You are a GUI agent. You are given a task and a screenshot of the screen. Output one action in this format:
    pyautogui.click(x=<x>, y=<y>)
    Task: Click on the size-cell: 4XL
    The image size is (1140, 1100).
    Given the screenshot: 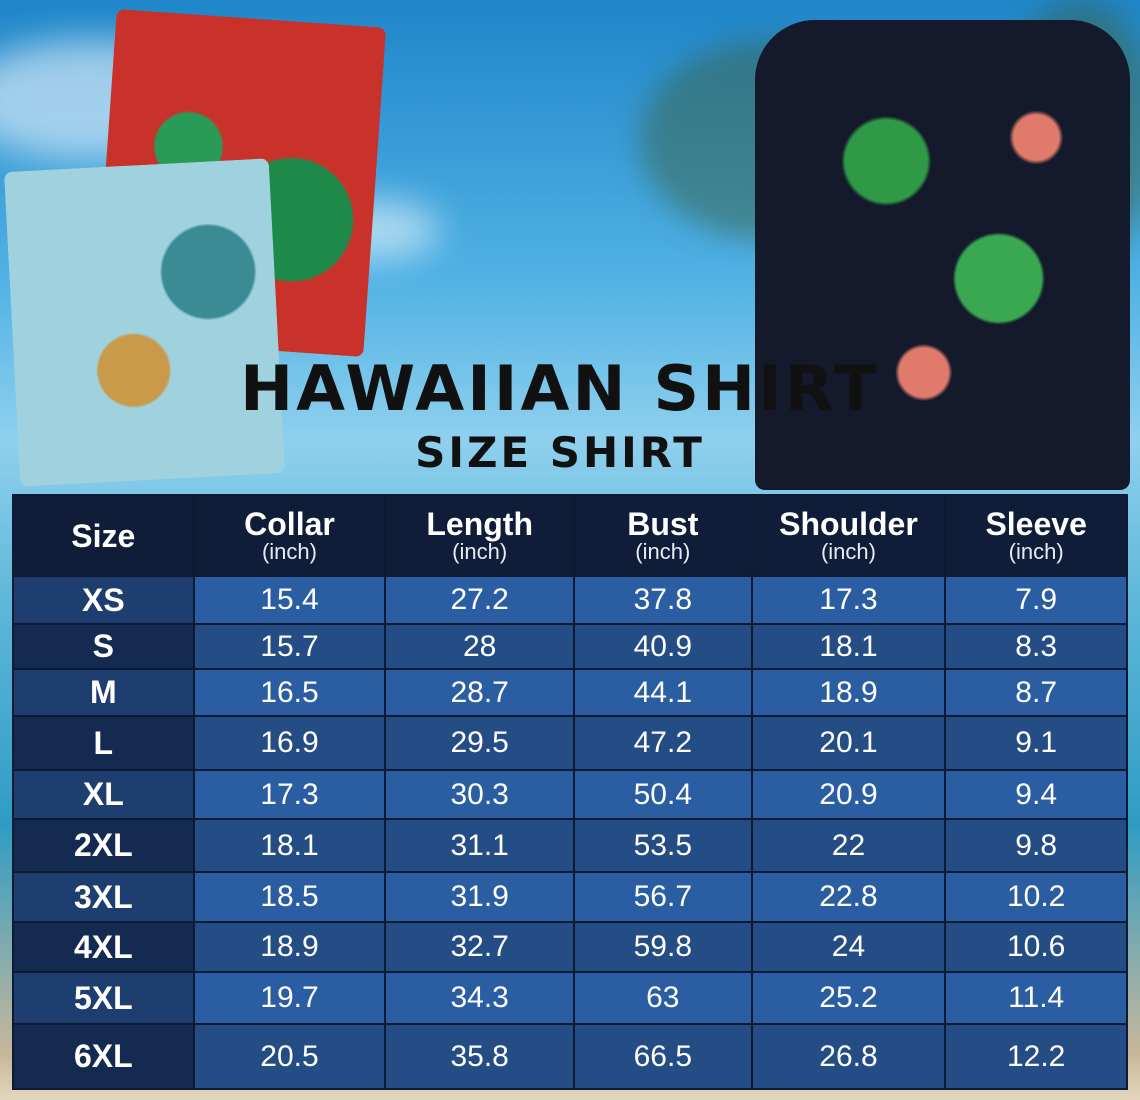 What is the action you would take?
    pyautogui.click(x=103, y=947)
    